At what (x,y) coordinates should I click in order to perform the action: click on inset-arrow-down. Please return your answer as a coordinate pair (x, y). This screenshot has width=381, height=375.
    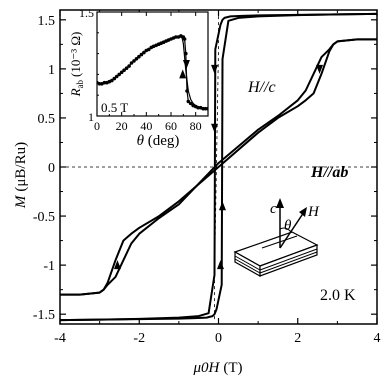
    Looking at the image, I should click on (186, 64).